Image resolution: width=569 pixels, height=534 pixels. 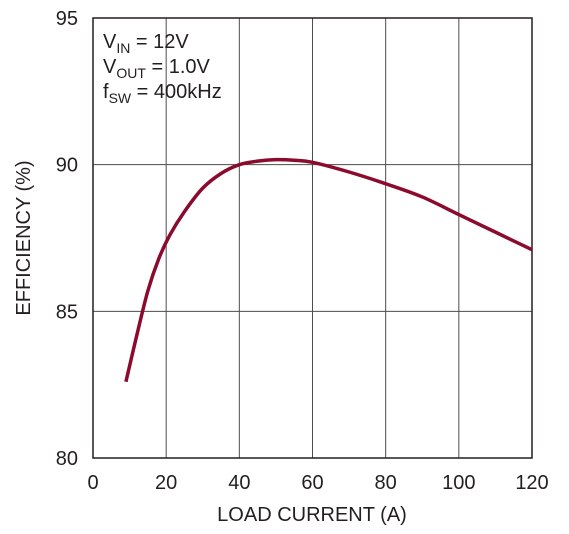 What do you see at coordinates (146, 43) in the screenshot?
I see `annotation-line: VIN = 12V` at bounding box center [146, 43].